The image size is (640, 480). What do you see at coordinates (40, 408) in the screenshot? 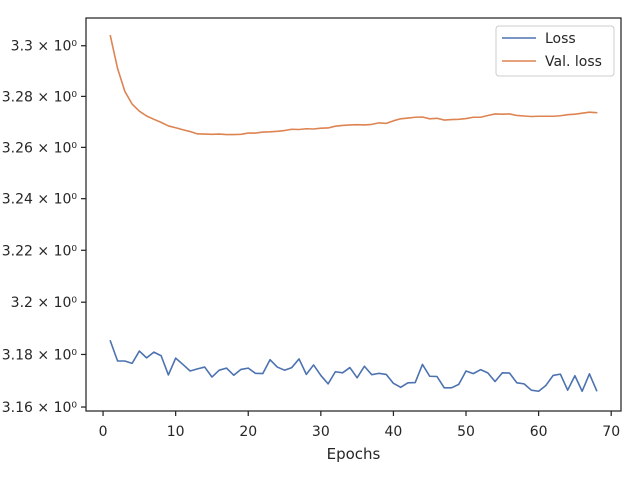
I see `y-tick-label: 3.16 × 10⁰` at bounding box center [40, 408].